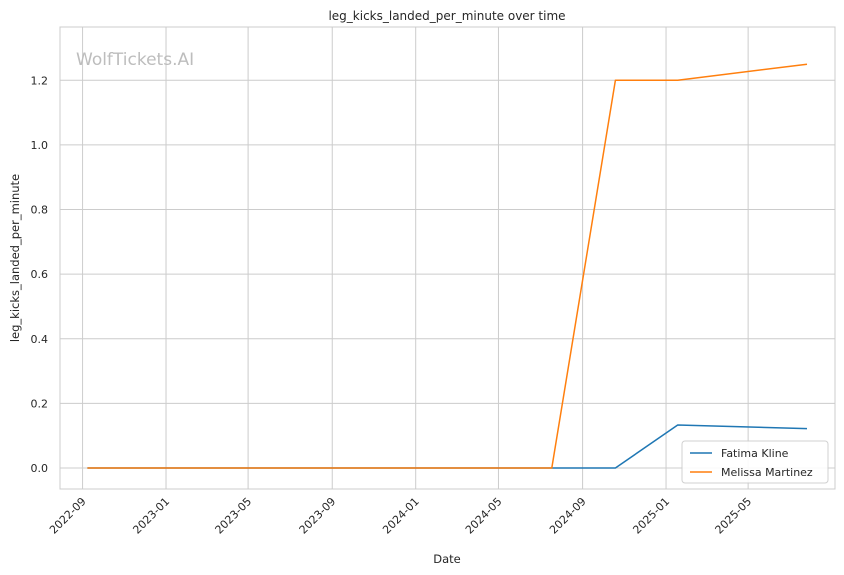 Image resolution: width=844 pixels, height=575 pixels. What do you see at coordinates (40, 403) in the screenshot?
I see `y-tick-label: 0.2` at bounding box center [40, 403].